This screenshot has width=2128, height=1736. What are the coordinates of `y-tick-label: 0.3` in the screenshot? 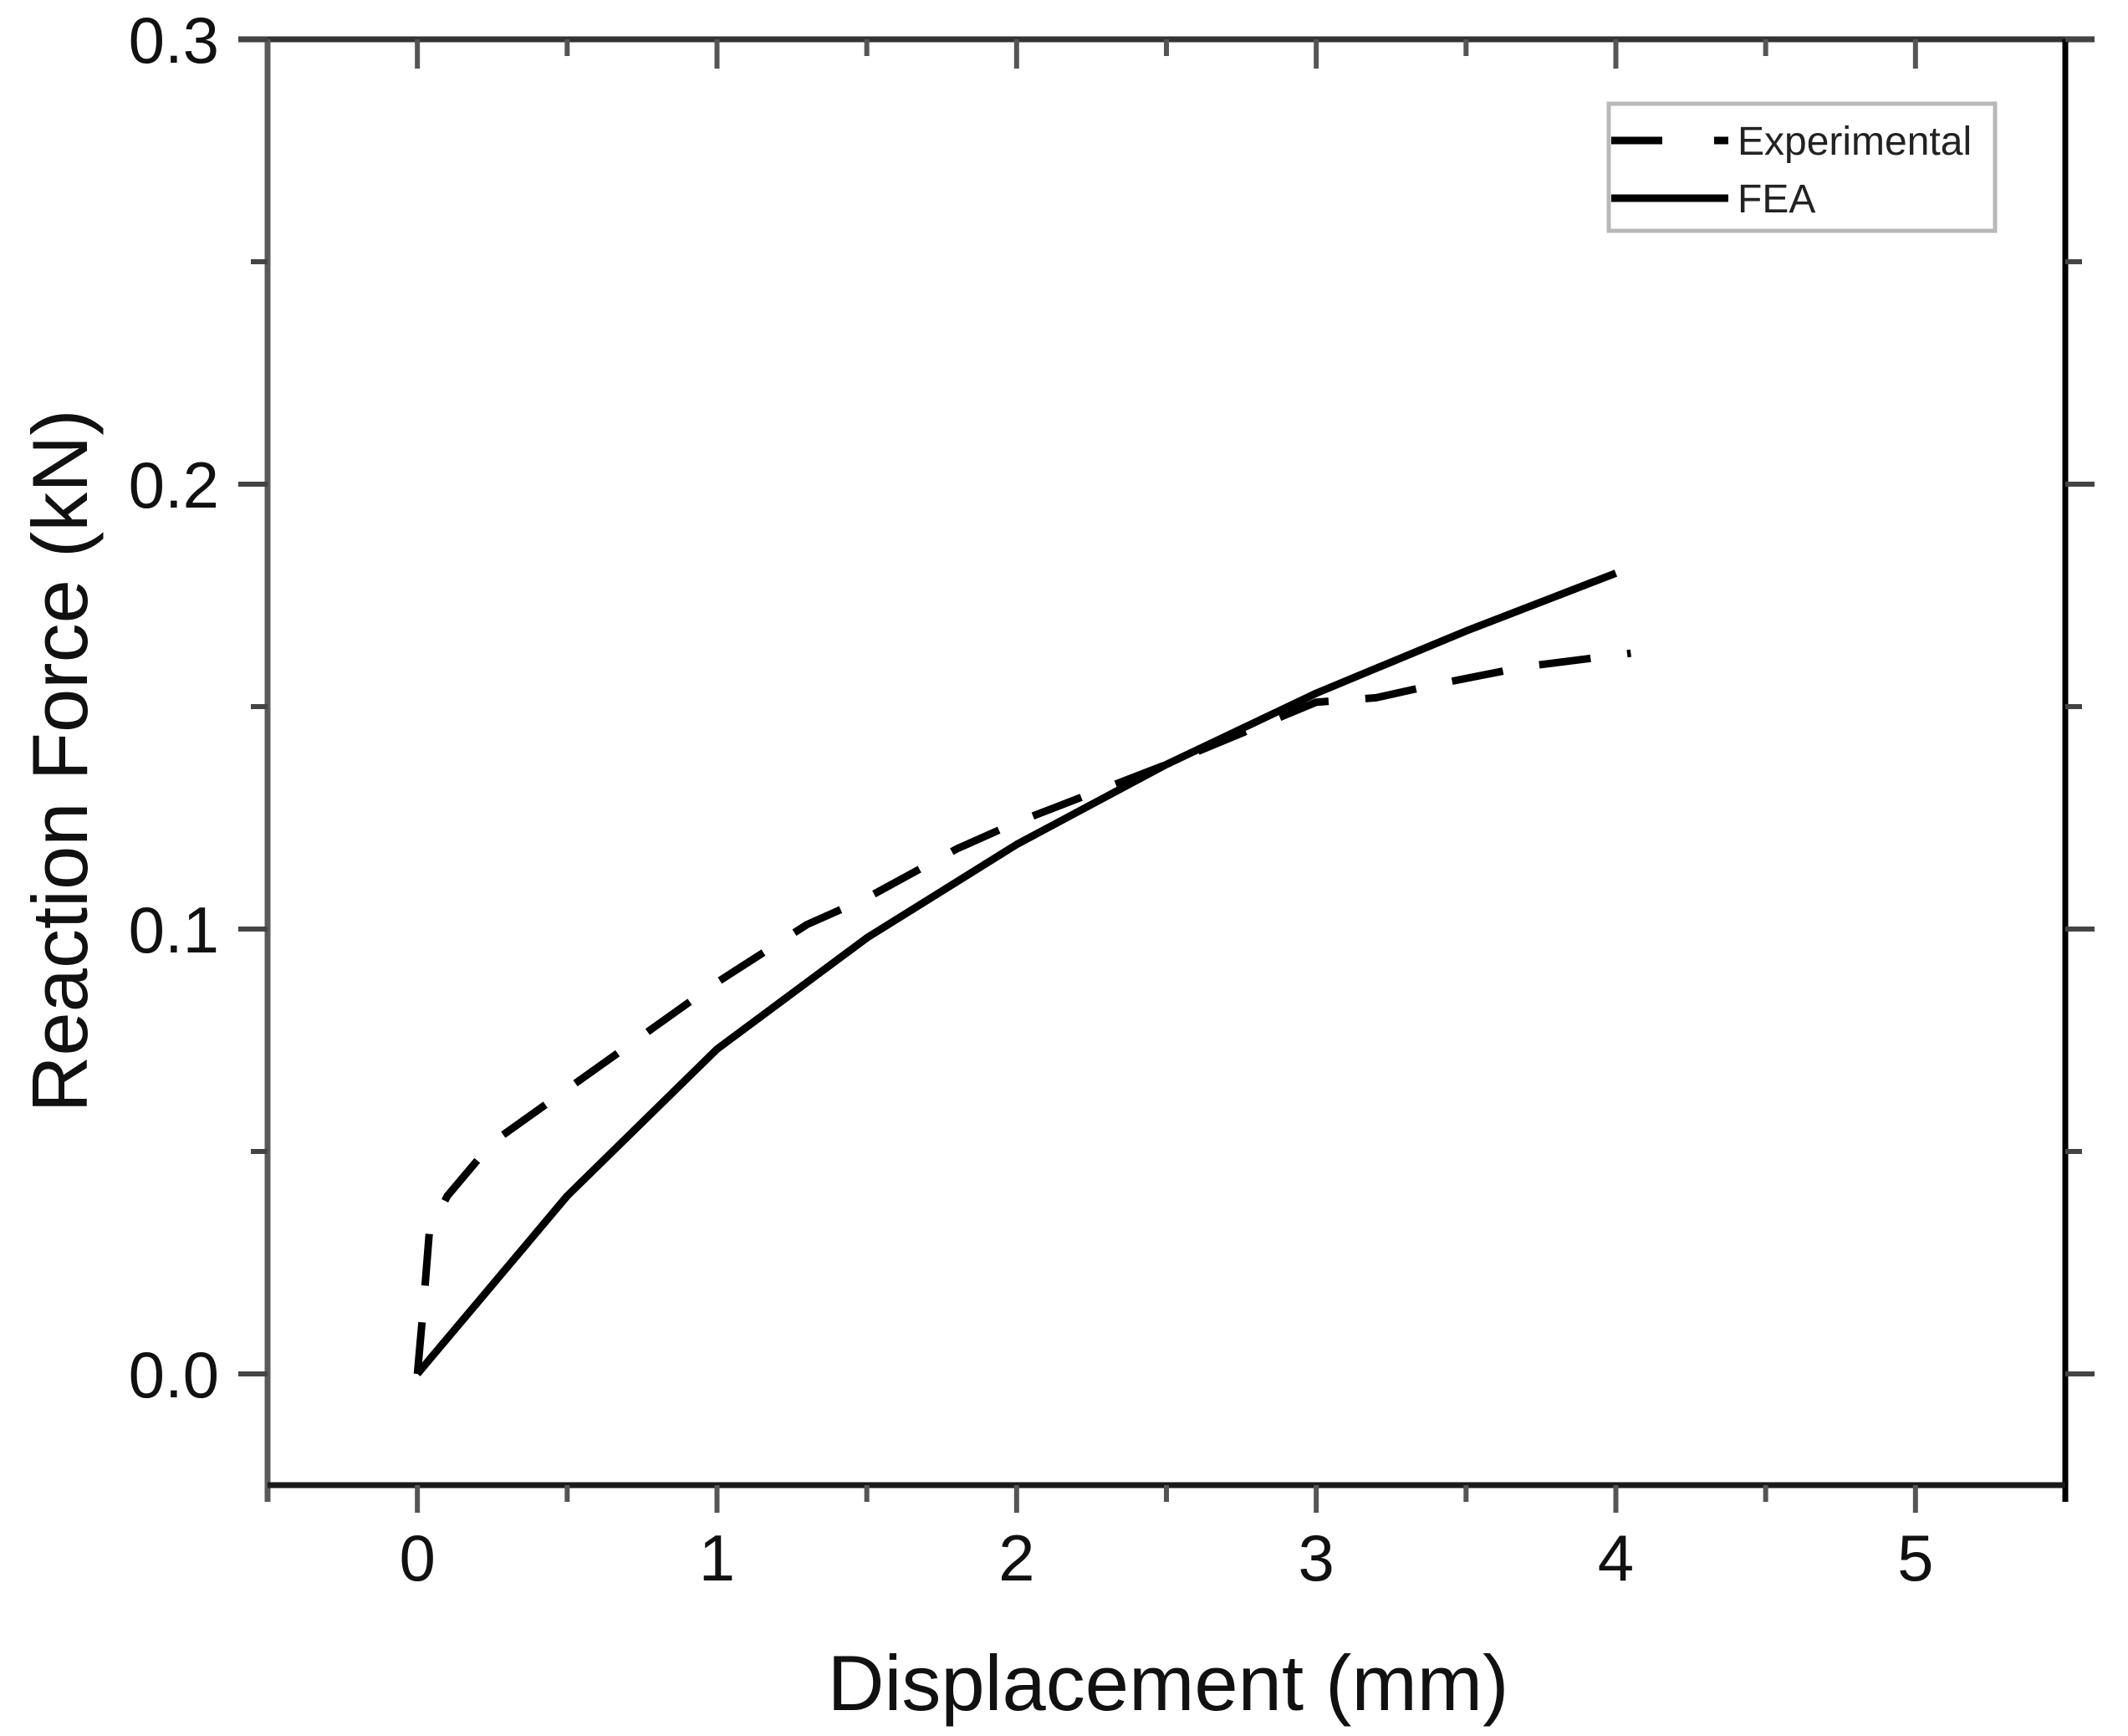 It's located at (174, 40).